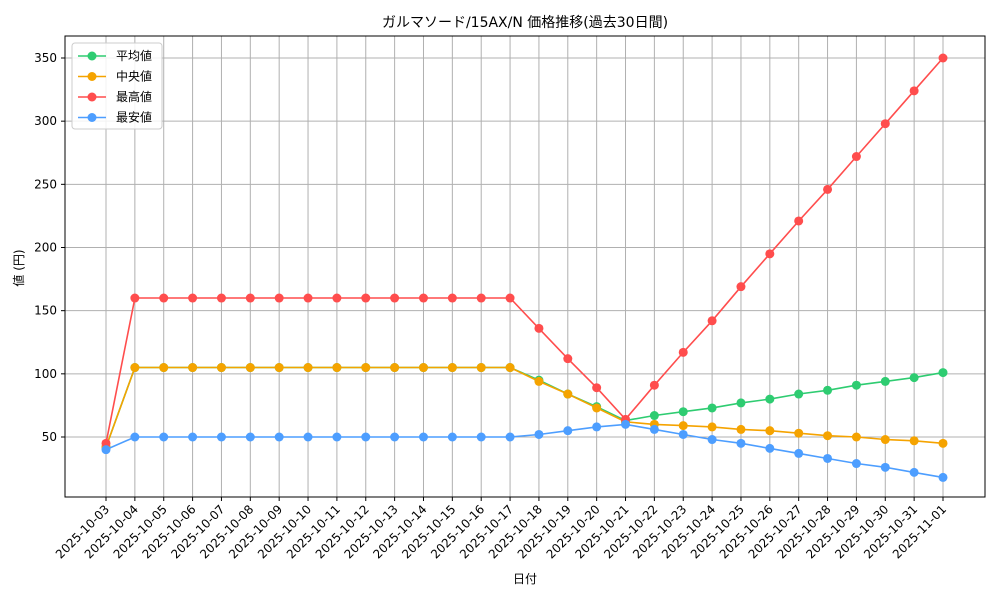 Image resolution: width=1000 pixels, height=600 pixels. I want to click on y-tick-label: 100, so click(45, 374).